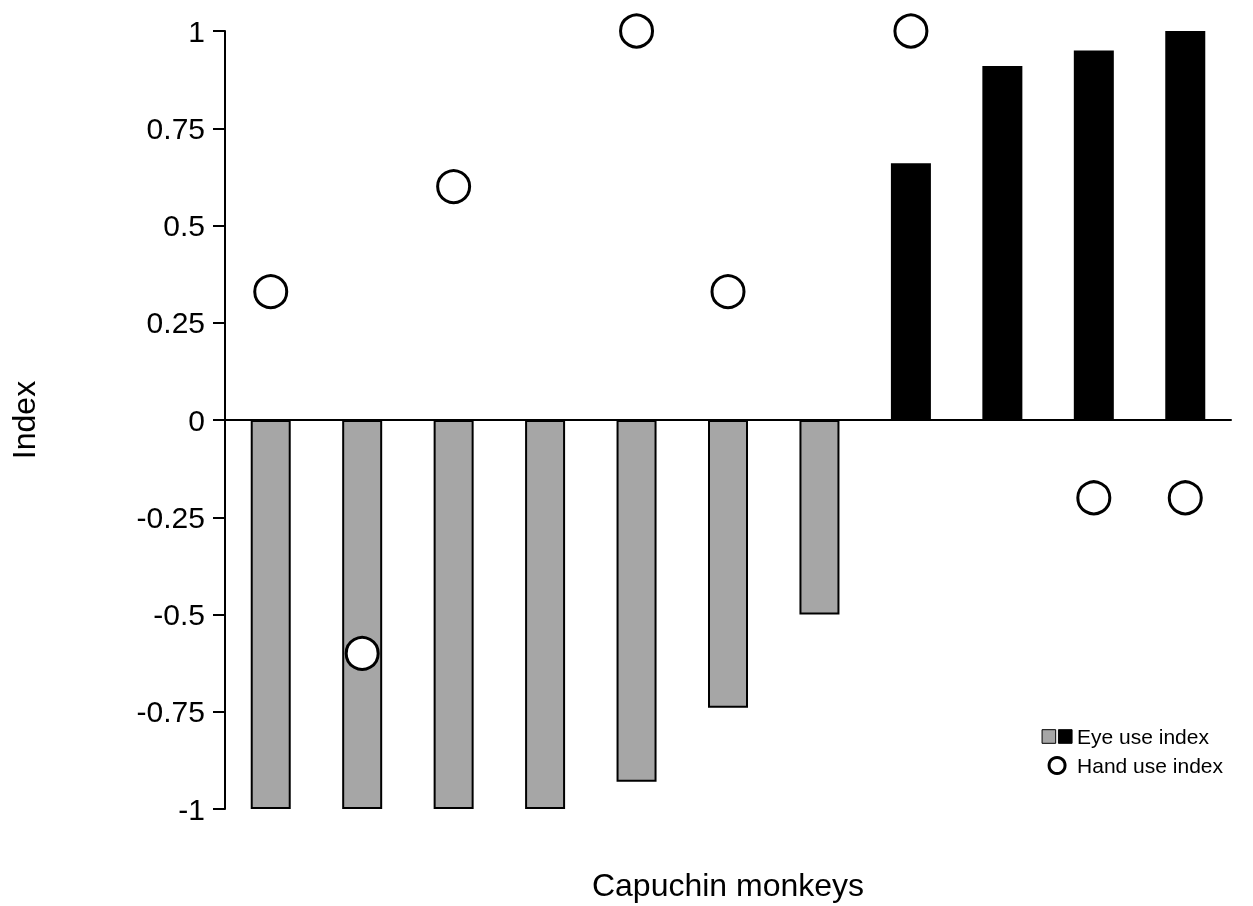  Describe the element at coordinates (170, 712) in the screenshot. I see `y-tick-label: -0.75` at that location.